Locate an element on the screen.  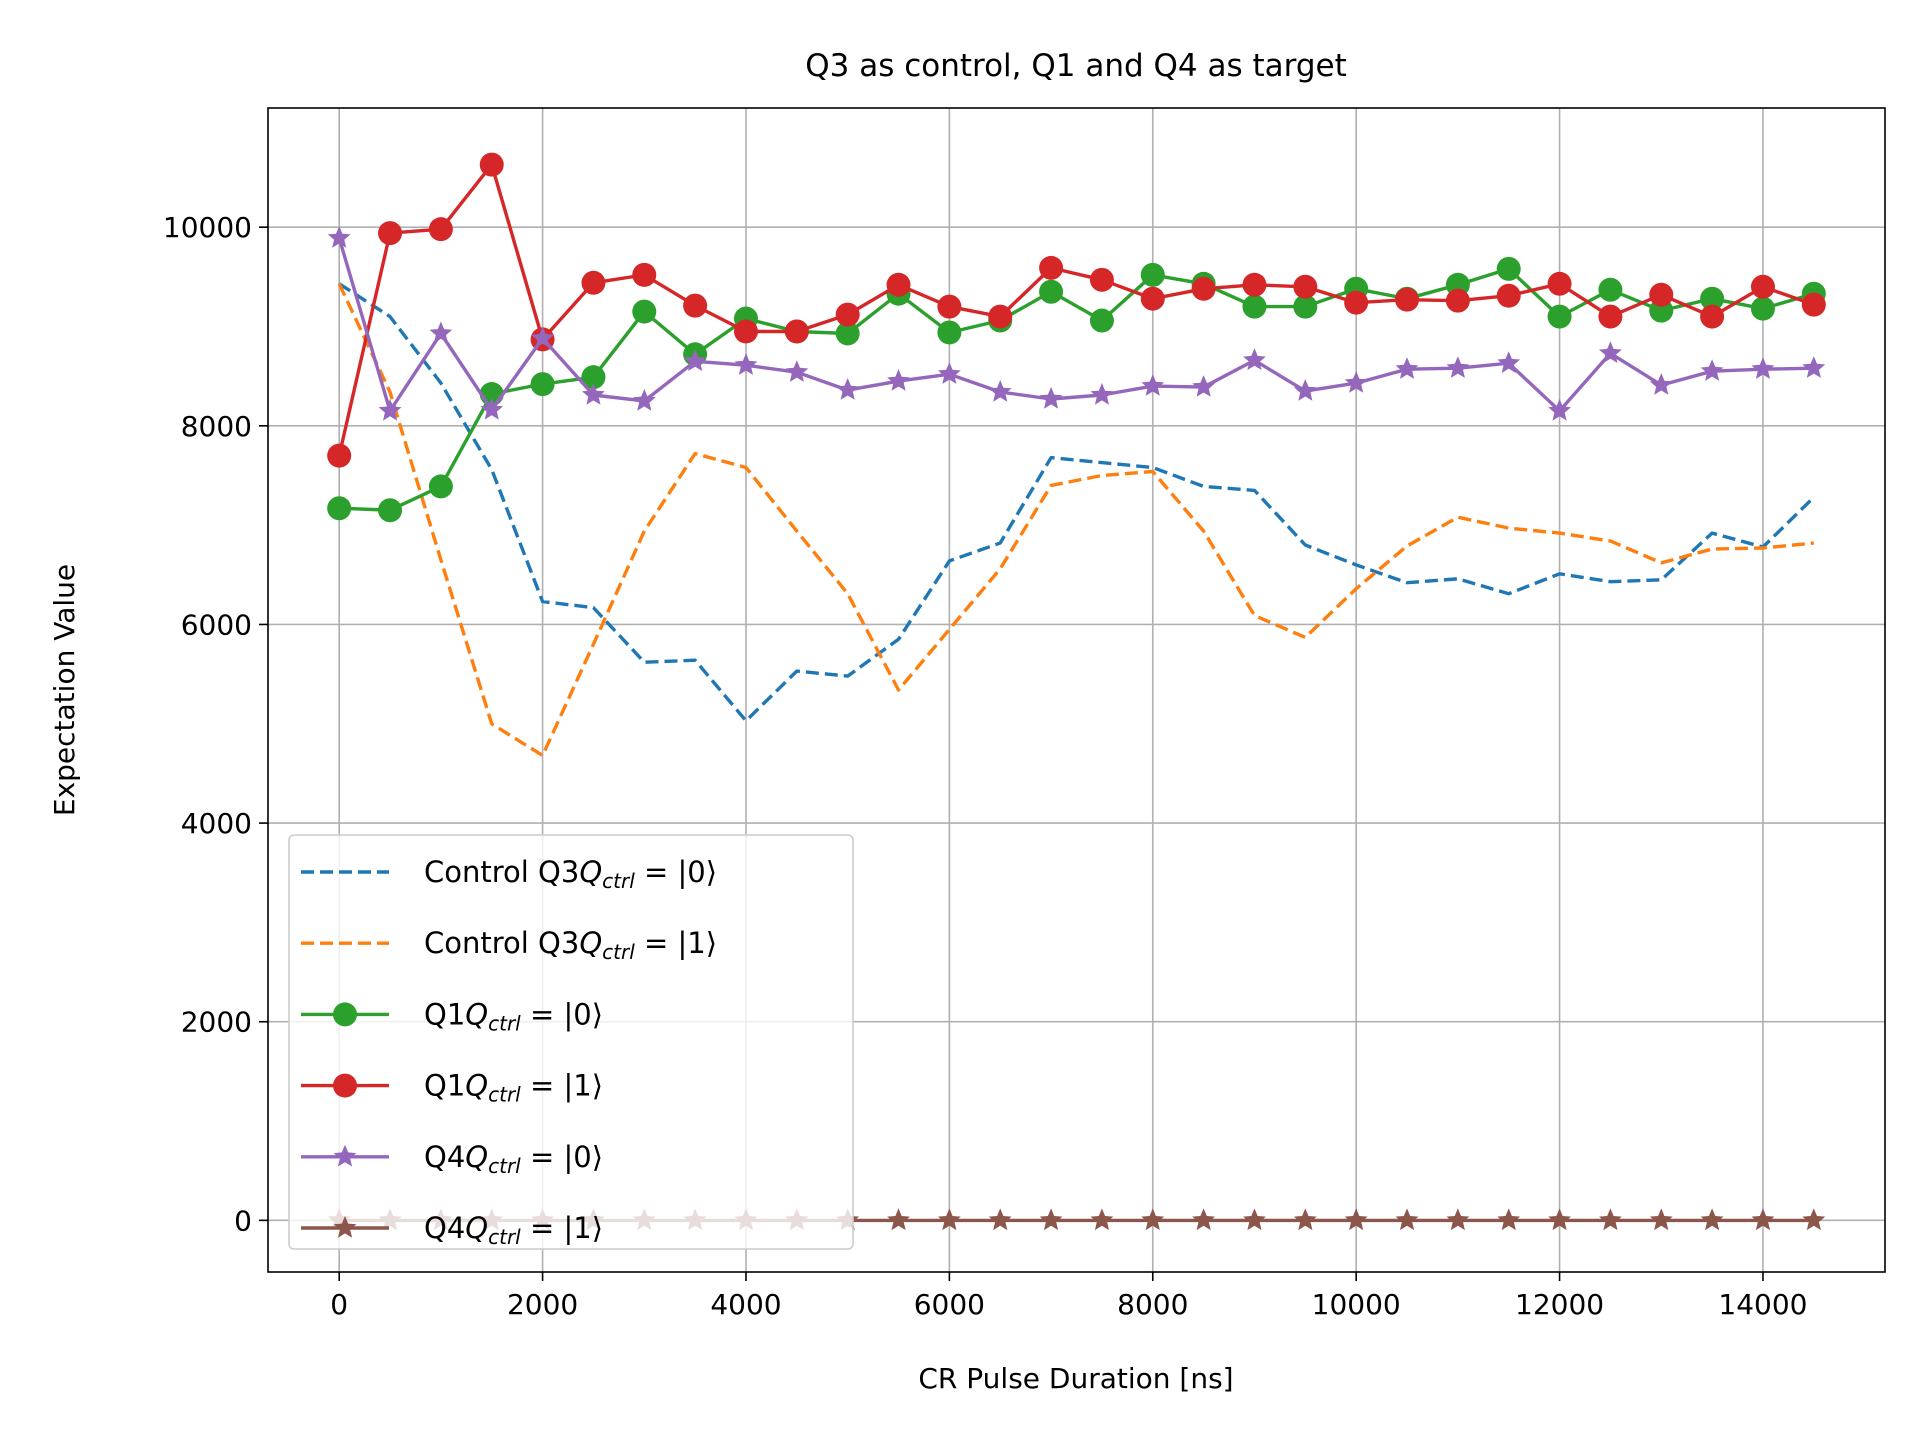
legend-label: Control Q3Qctrl = |1⟩ is located at coordinates (570, 945).